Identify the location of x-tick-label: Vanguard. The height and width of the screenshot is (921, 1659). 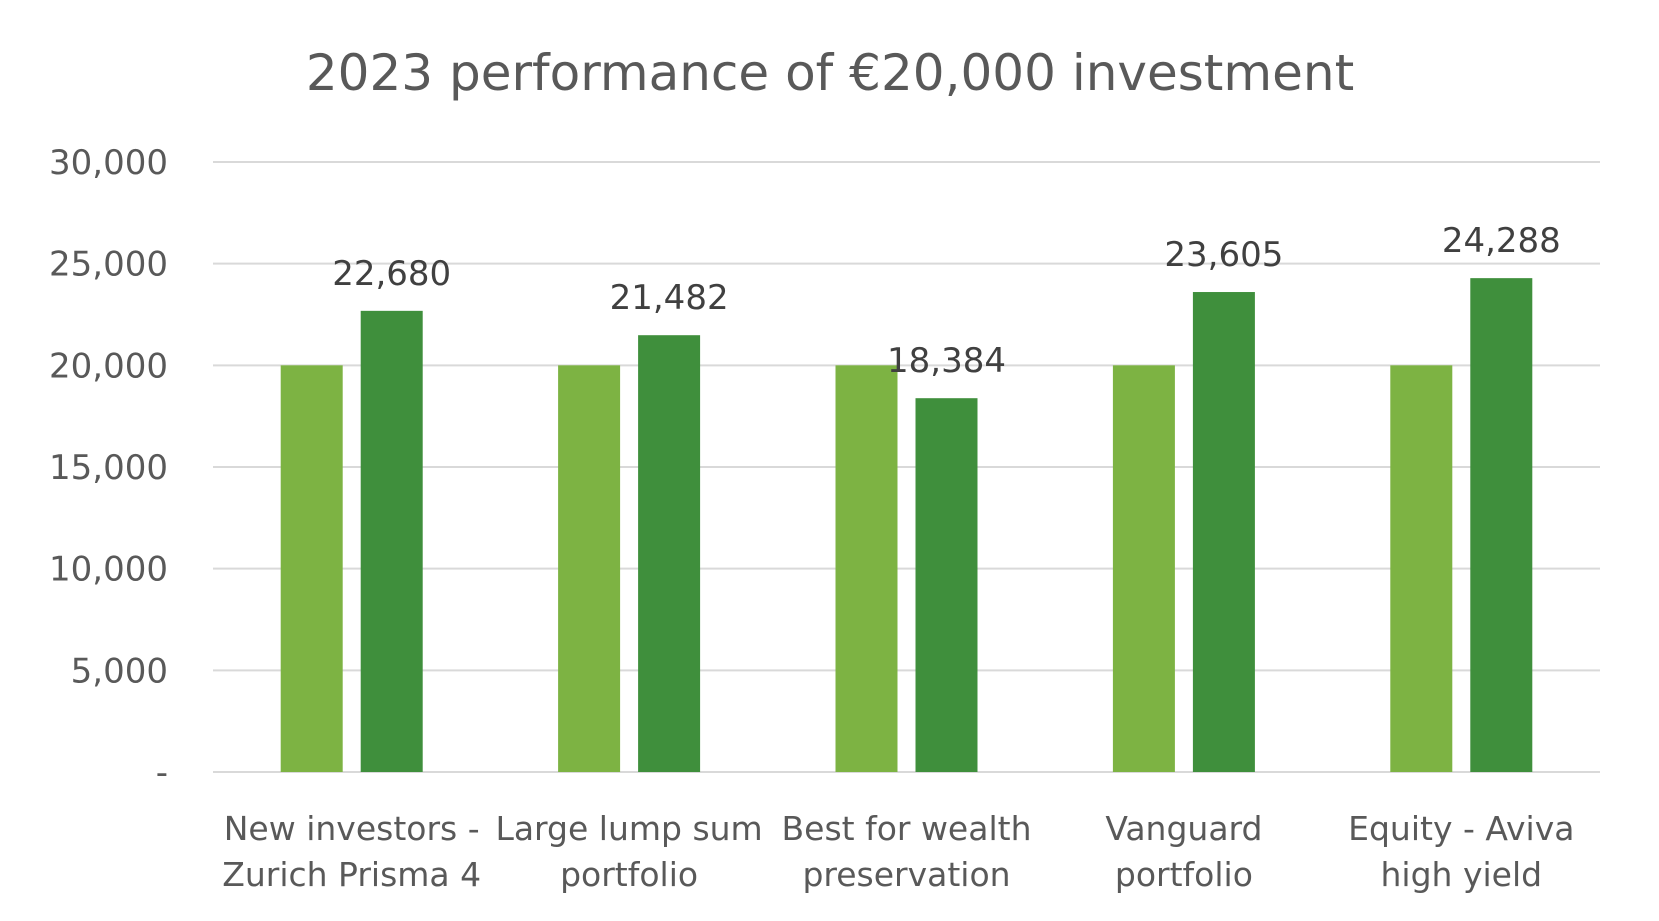
(1183, 828).